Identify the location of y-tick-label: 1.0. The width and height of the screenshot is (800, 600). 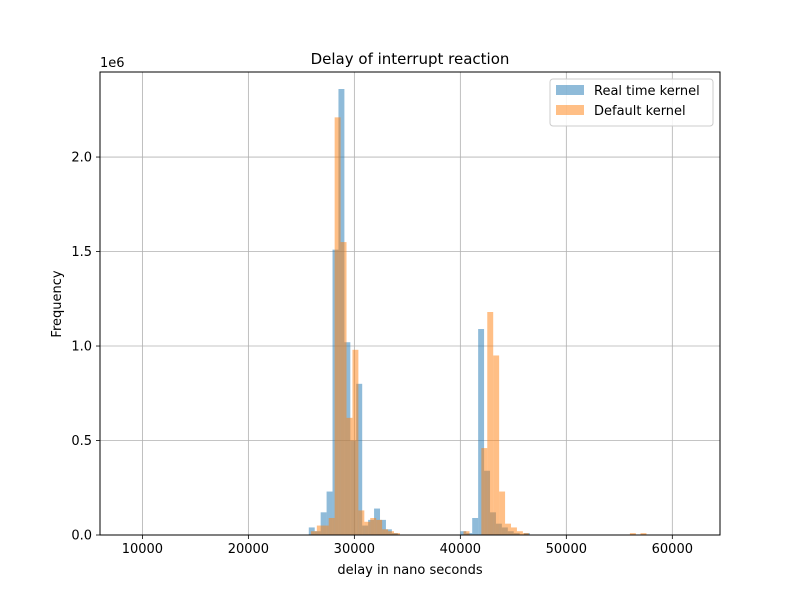
(81, 347).